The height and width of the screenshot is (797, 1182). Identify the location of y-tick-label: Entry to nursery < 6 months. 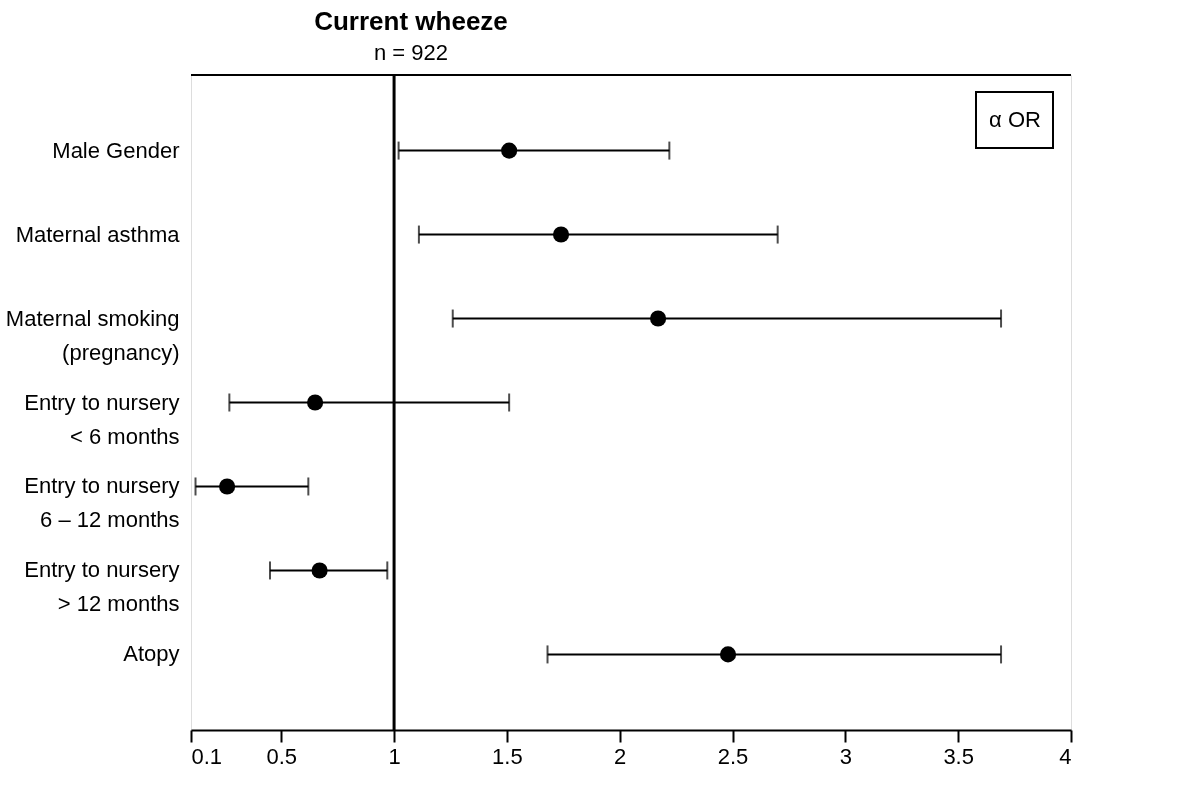
(102, 419).